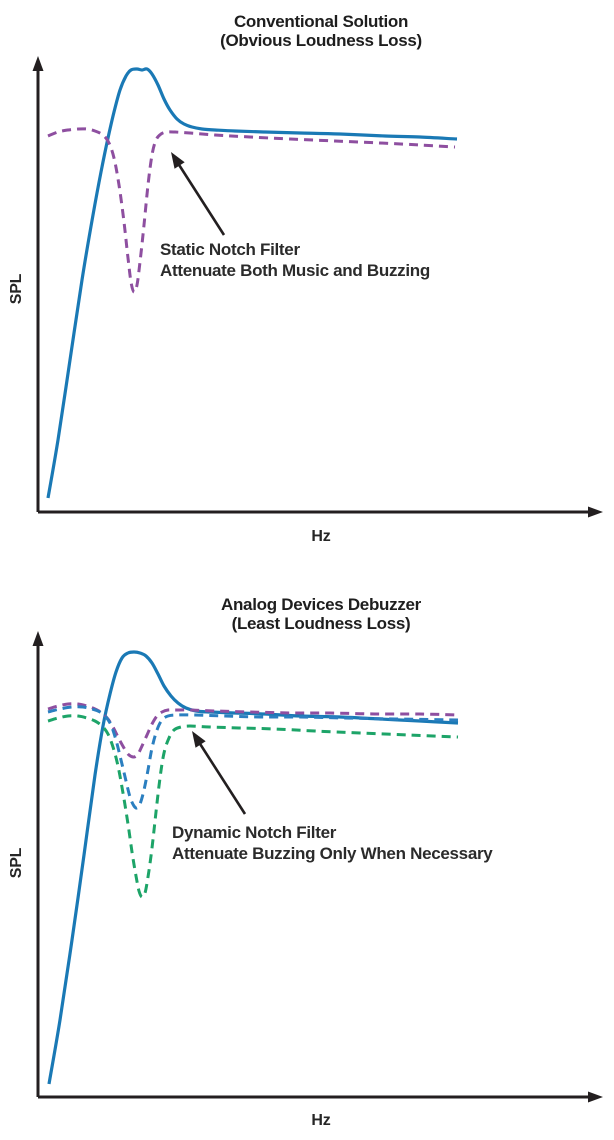 The image size is (614, 1140). Describe the element at coordinates (230, 249) in the screenshot. I see `chart1-annotation-line1: Static Notch Filter` at that location.